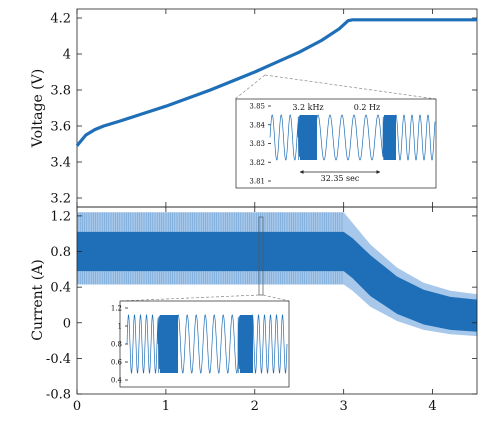  What do you see at coordinates (77, 406) in the screenshot?
I see `current-x-tick-label: 0` at bounding box center [77, 406].